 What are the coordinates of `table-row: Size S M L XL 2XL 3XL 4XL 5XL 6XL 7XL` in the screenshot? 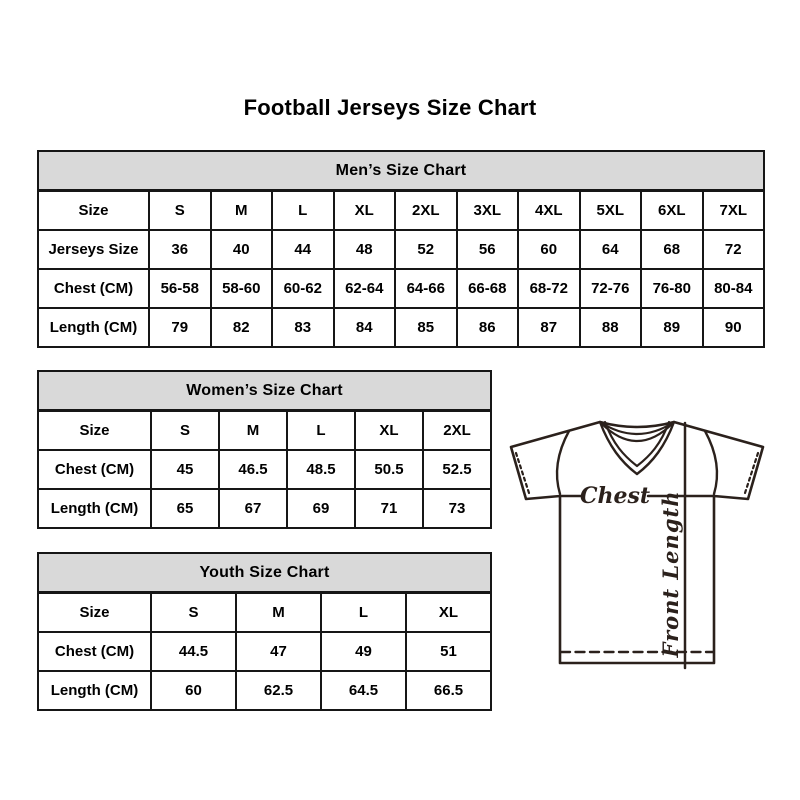 It's located at (401, 210).